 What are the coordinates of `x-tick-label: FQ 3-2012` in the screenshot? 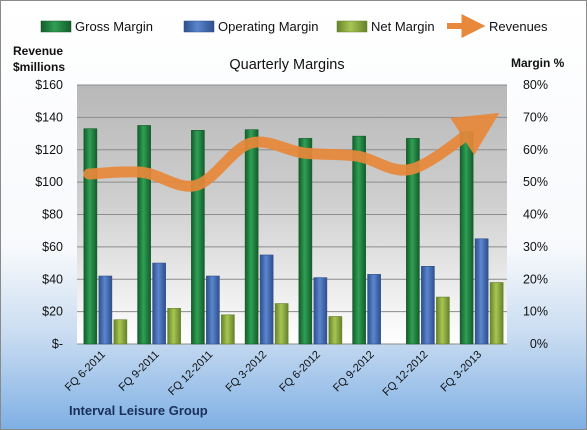 It's located at (247, 372).